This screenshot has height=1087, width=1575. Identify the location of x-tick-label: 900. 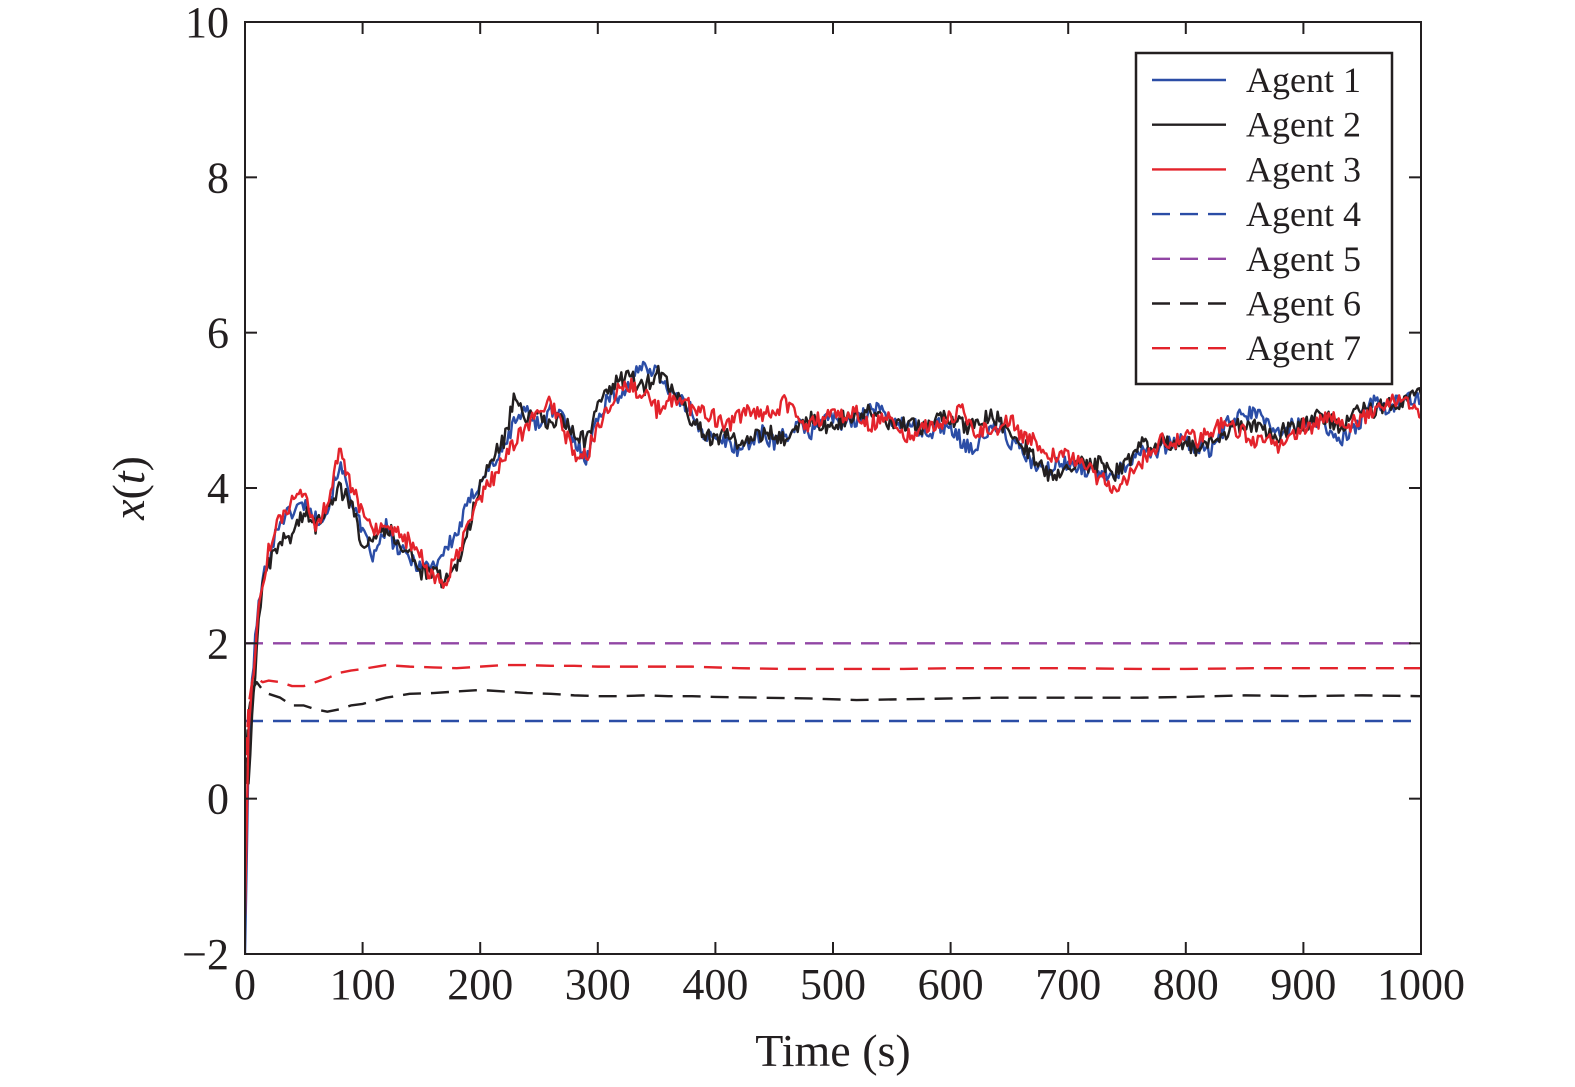
(1303, 984).